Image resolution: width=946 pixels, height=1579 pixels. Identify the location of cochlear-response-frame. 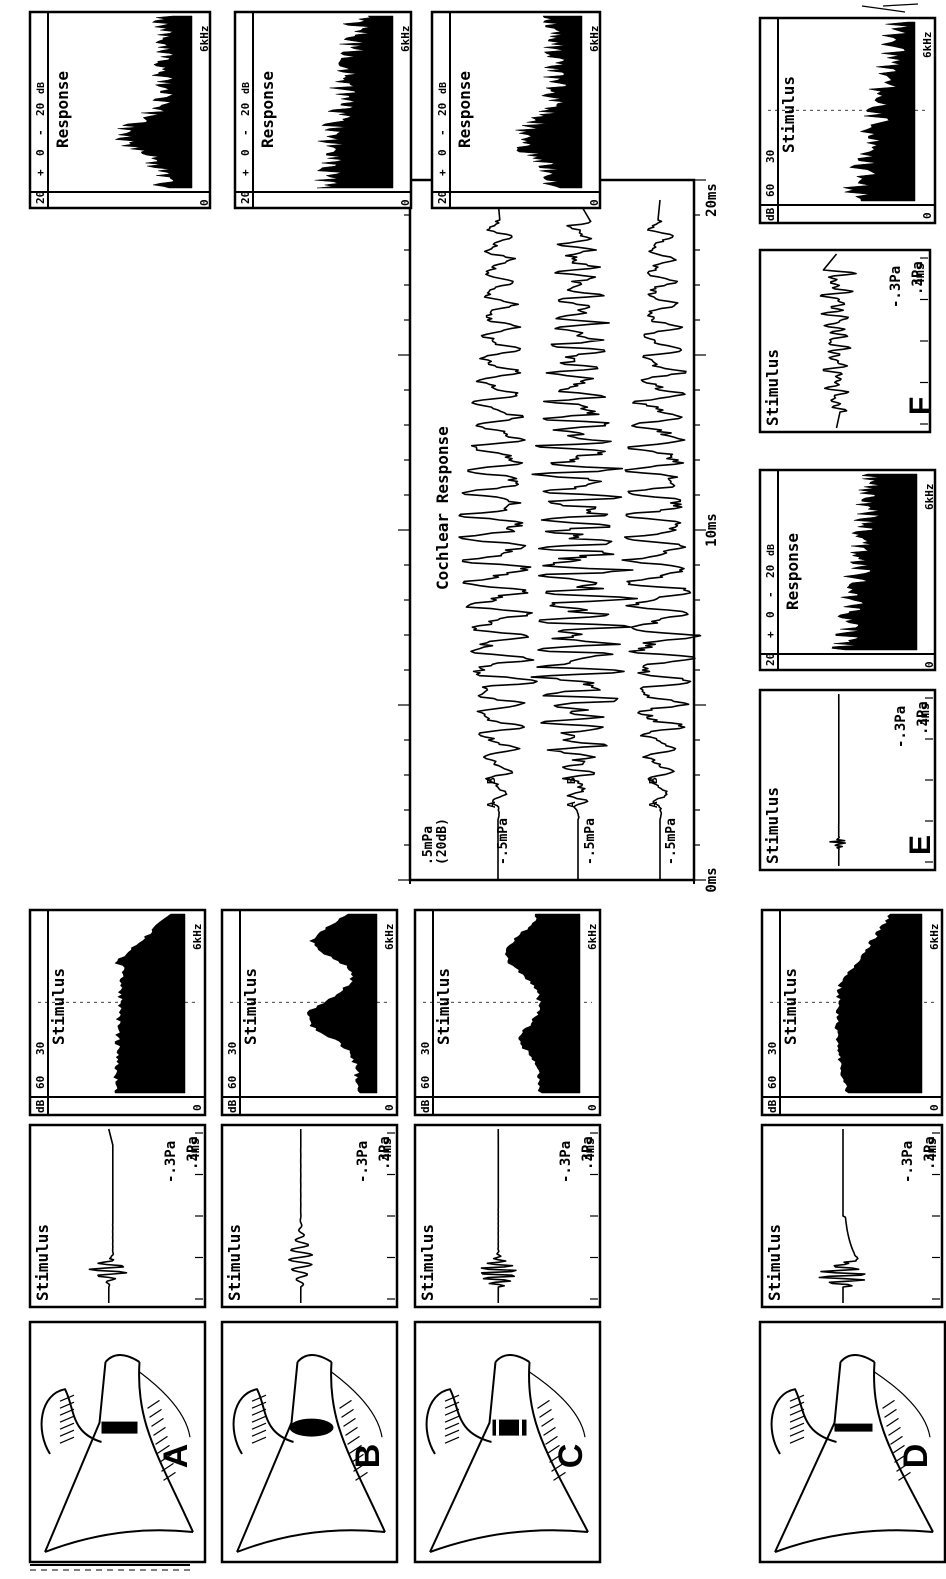
(552, 530).